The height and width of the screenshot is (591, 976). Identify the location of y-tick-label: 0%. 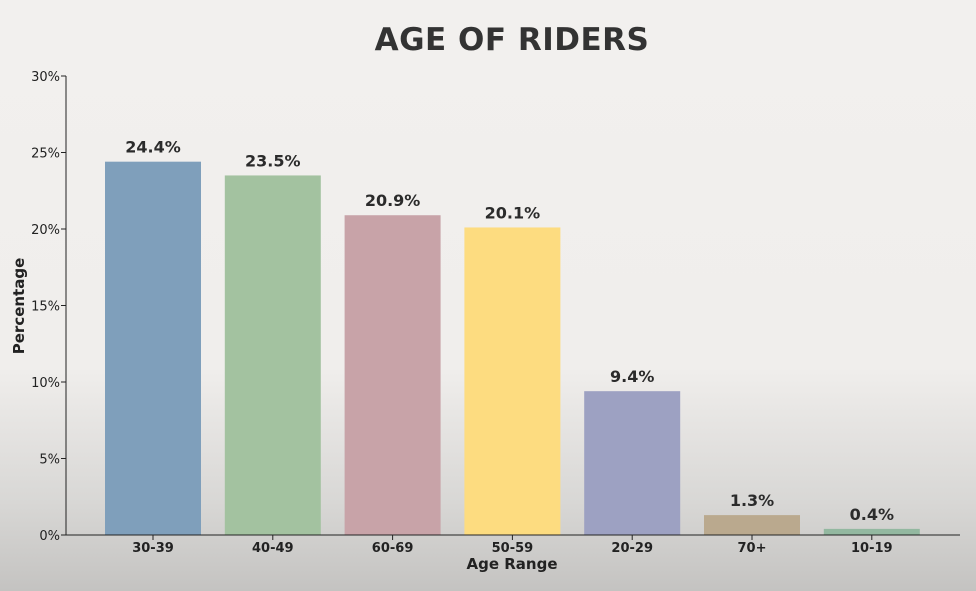
(49, 536).